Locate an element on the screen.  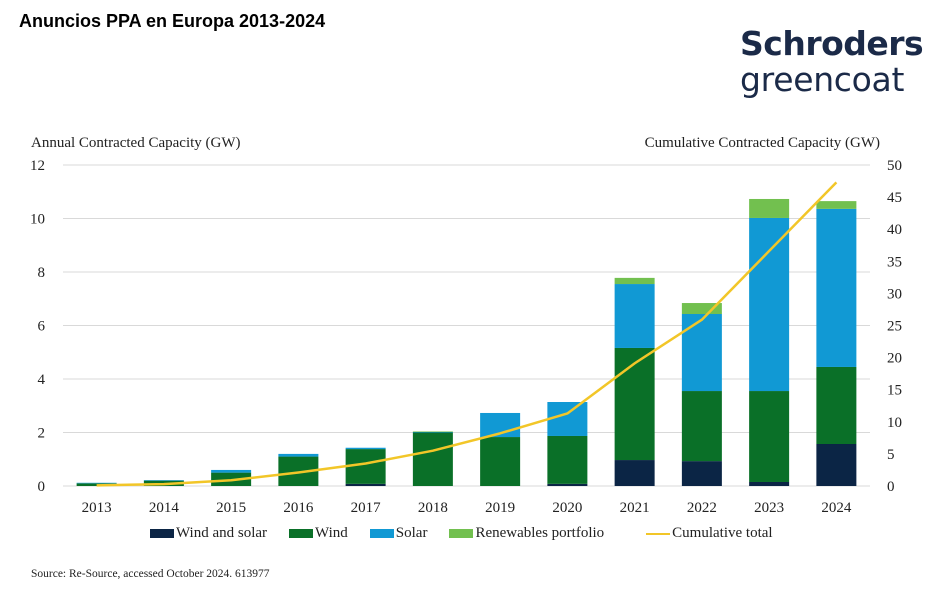
bar-stack-2024 is located at coordinates (836, 343).